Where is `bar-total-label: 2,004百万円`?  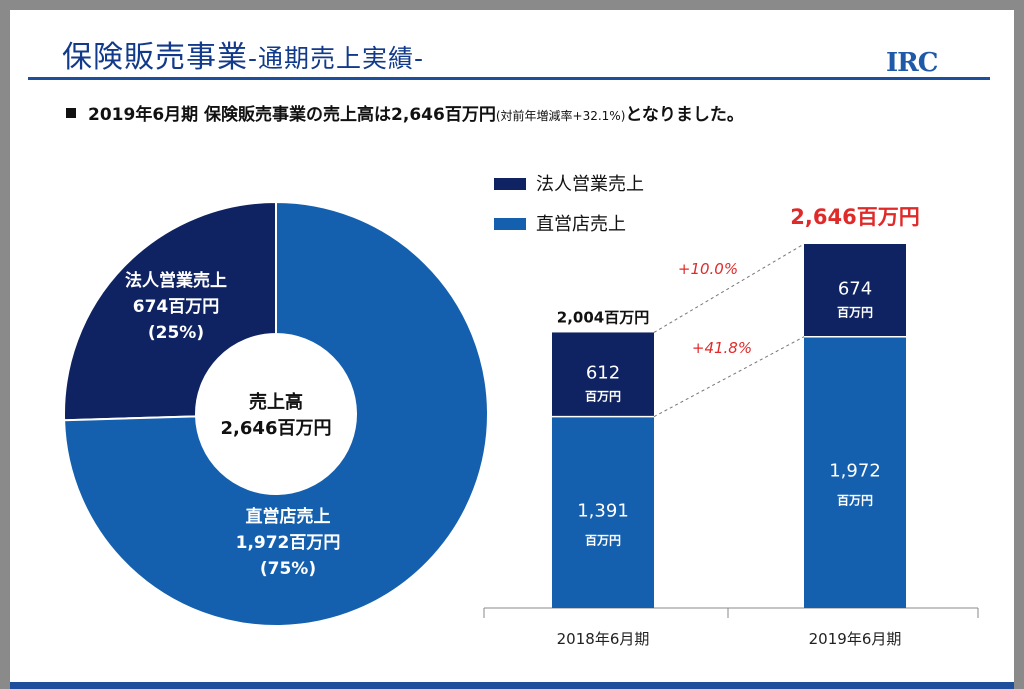 bar-total-label: 2,004百万円 is located at coordinates (603, 317).